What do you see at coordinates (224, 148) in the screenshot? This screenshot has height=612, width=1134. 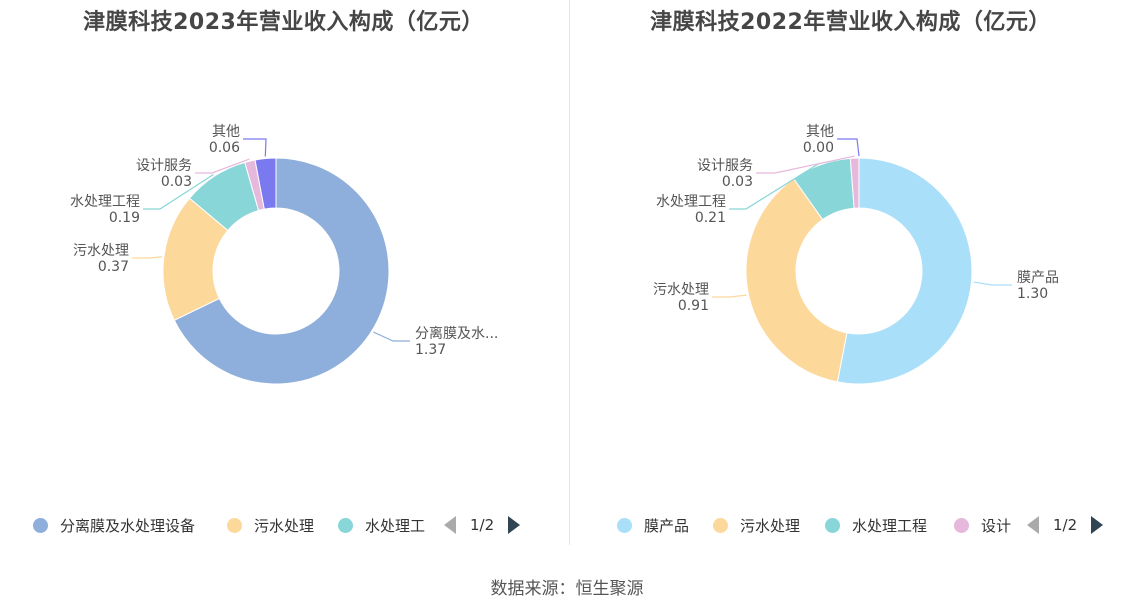 I see `slice-value-label: 0.06` at bounding box center [224, 148].